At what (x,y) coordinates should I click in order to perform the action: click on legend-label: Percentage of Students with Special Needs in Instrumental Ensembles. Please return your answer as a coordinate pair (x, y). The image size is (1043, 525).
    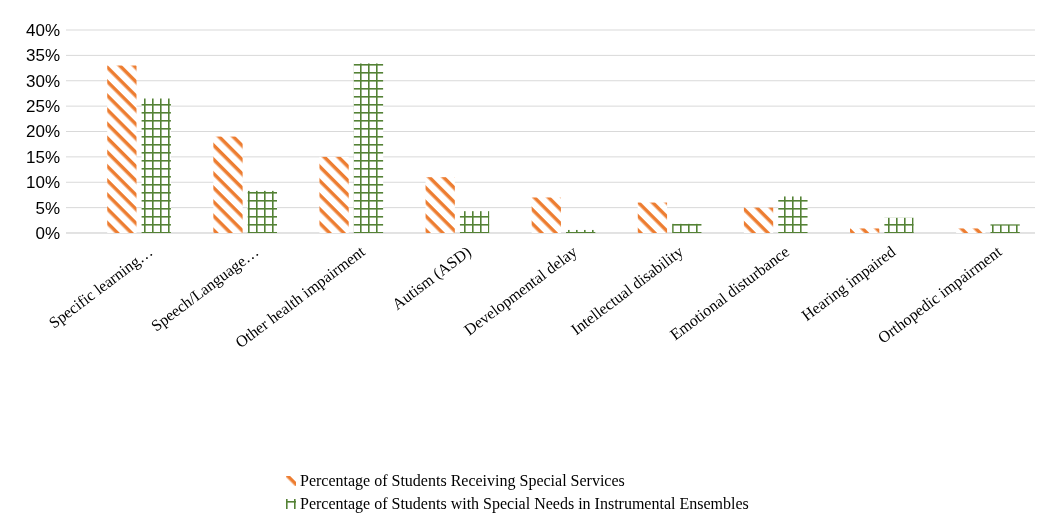
    Looking at the image, I should click on (524, 504).